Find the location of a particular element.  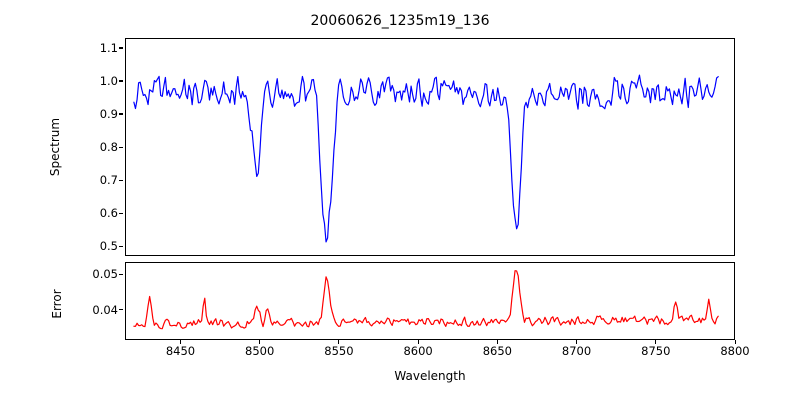

spectrum-ytick-label: 0.5 is located at coordinates (108, 246).